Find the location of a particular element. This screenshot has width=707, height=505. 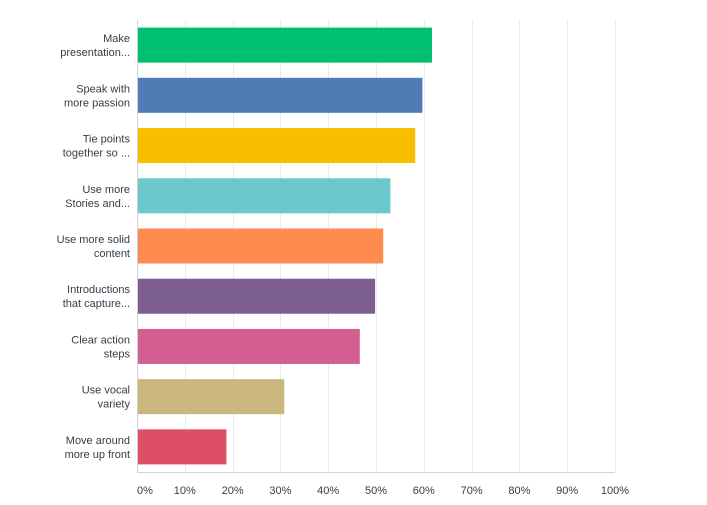

x-tick-label-40: 40% is located at coordinates (328, 491).